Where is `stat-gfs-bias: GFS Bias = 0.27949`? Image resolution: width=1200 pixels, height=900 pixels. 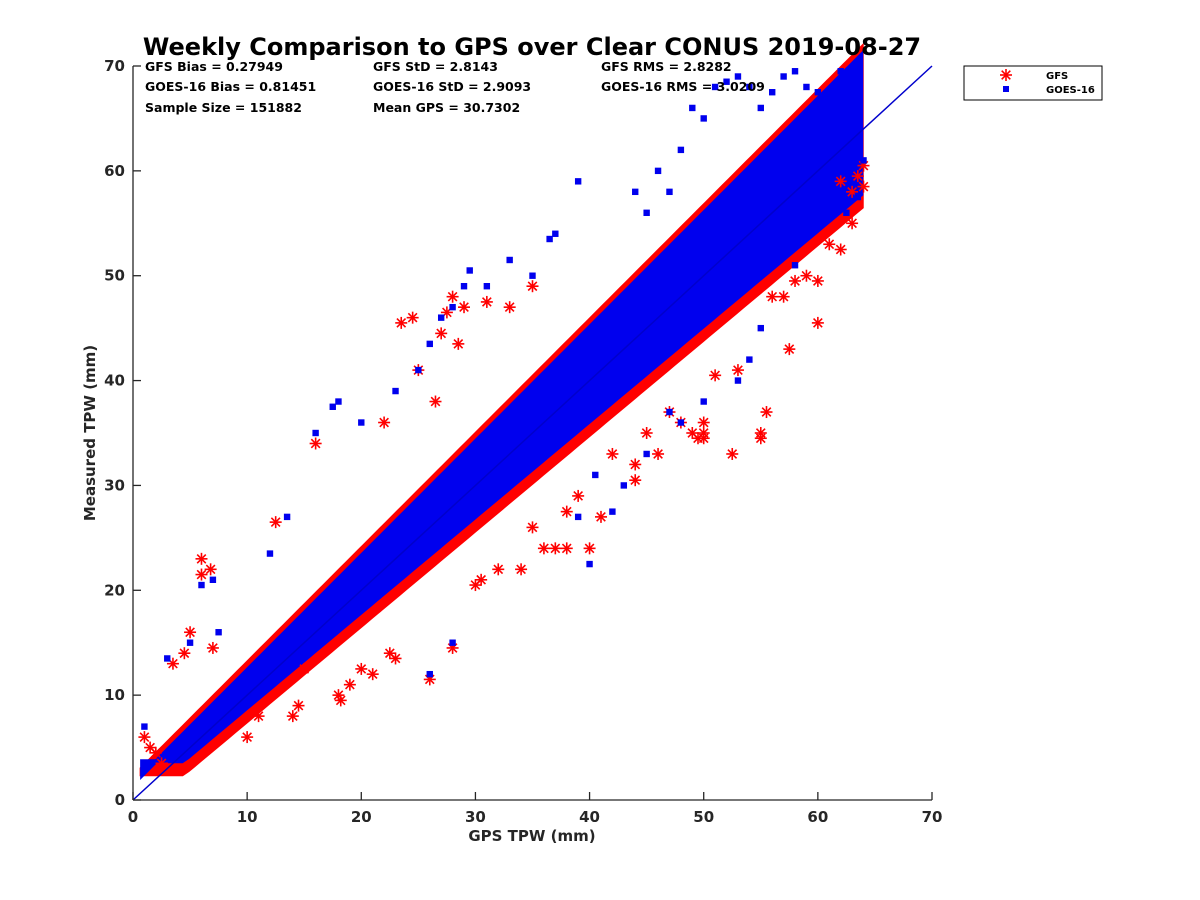 stat-gfs-bias: GFS Bias = 0.27949 is located at coordinates (214, 66).